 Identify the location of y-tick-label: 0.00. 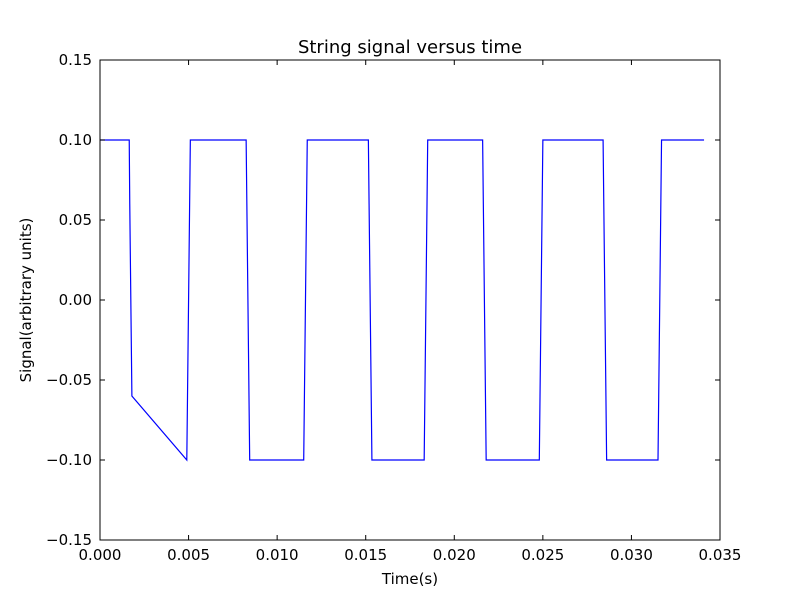
(75, 300).